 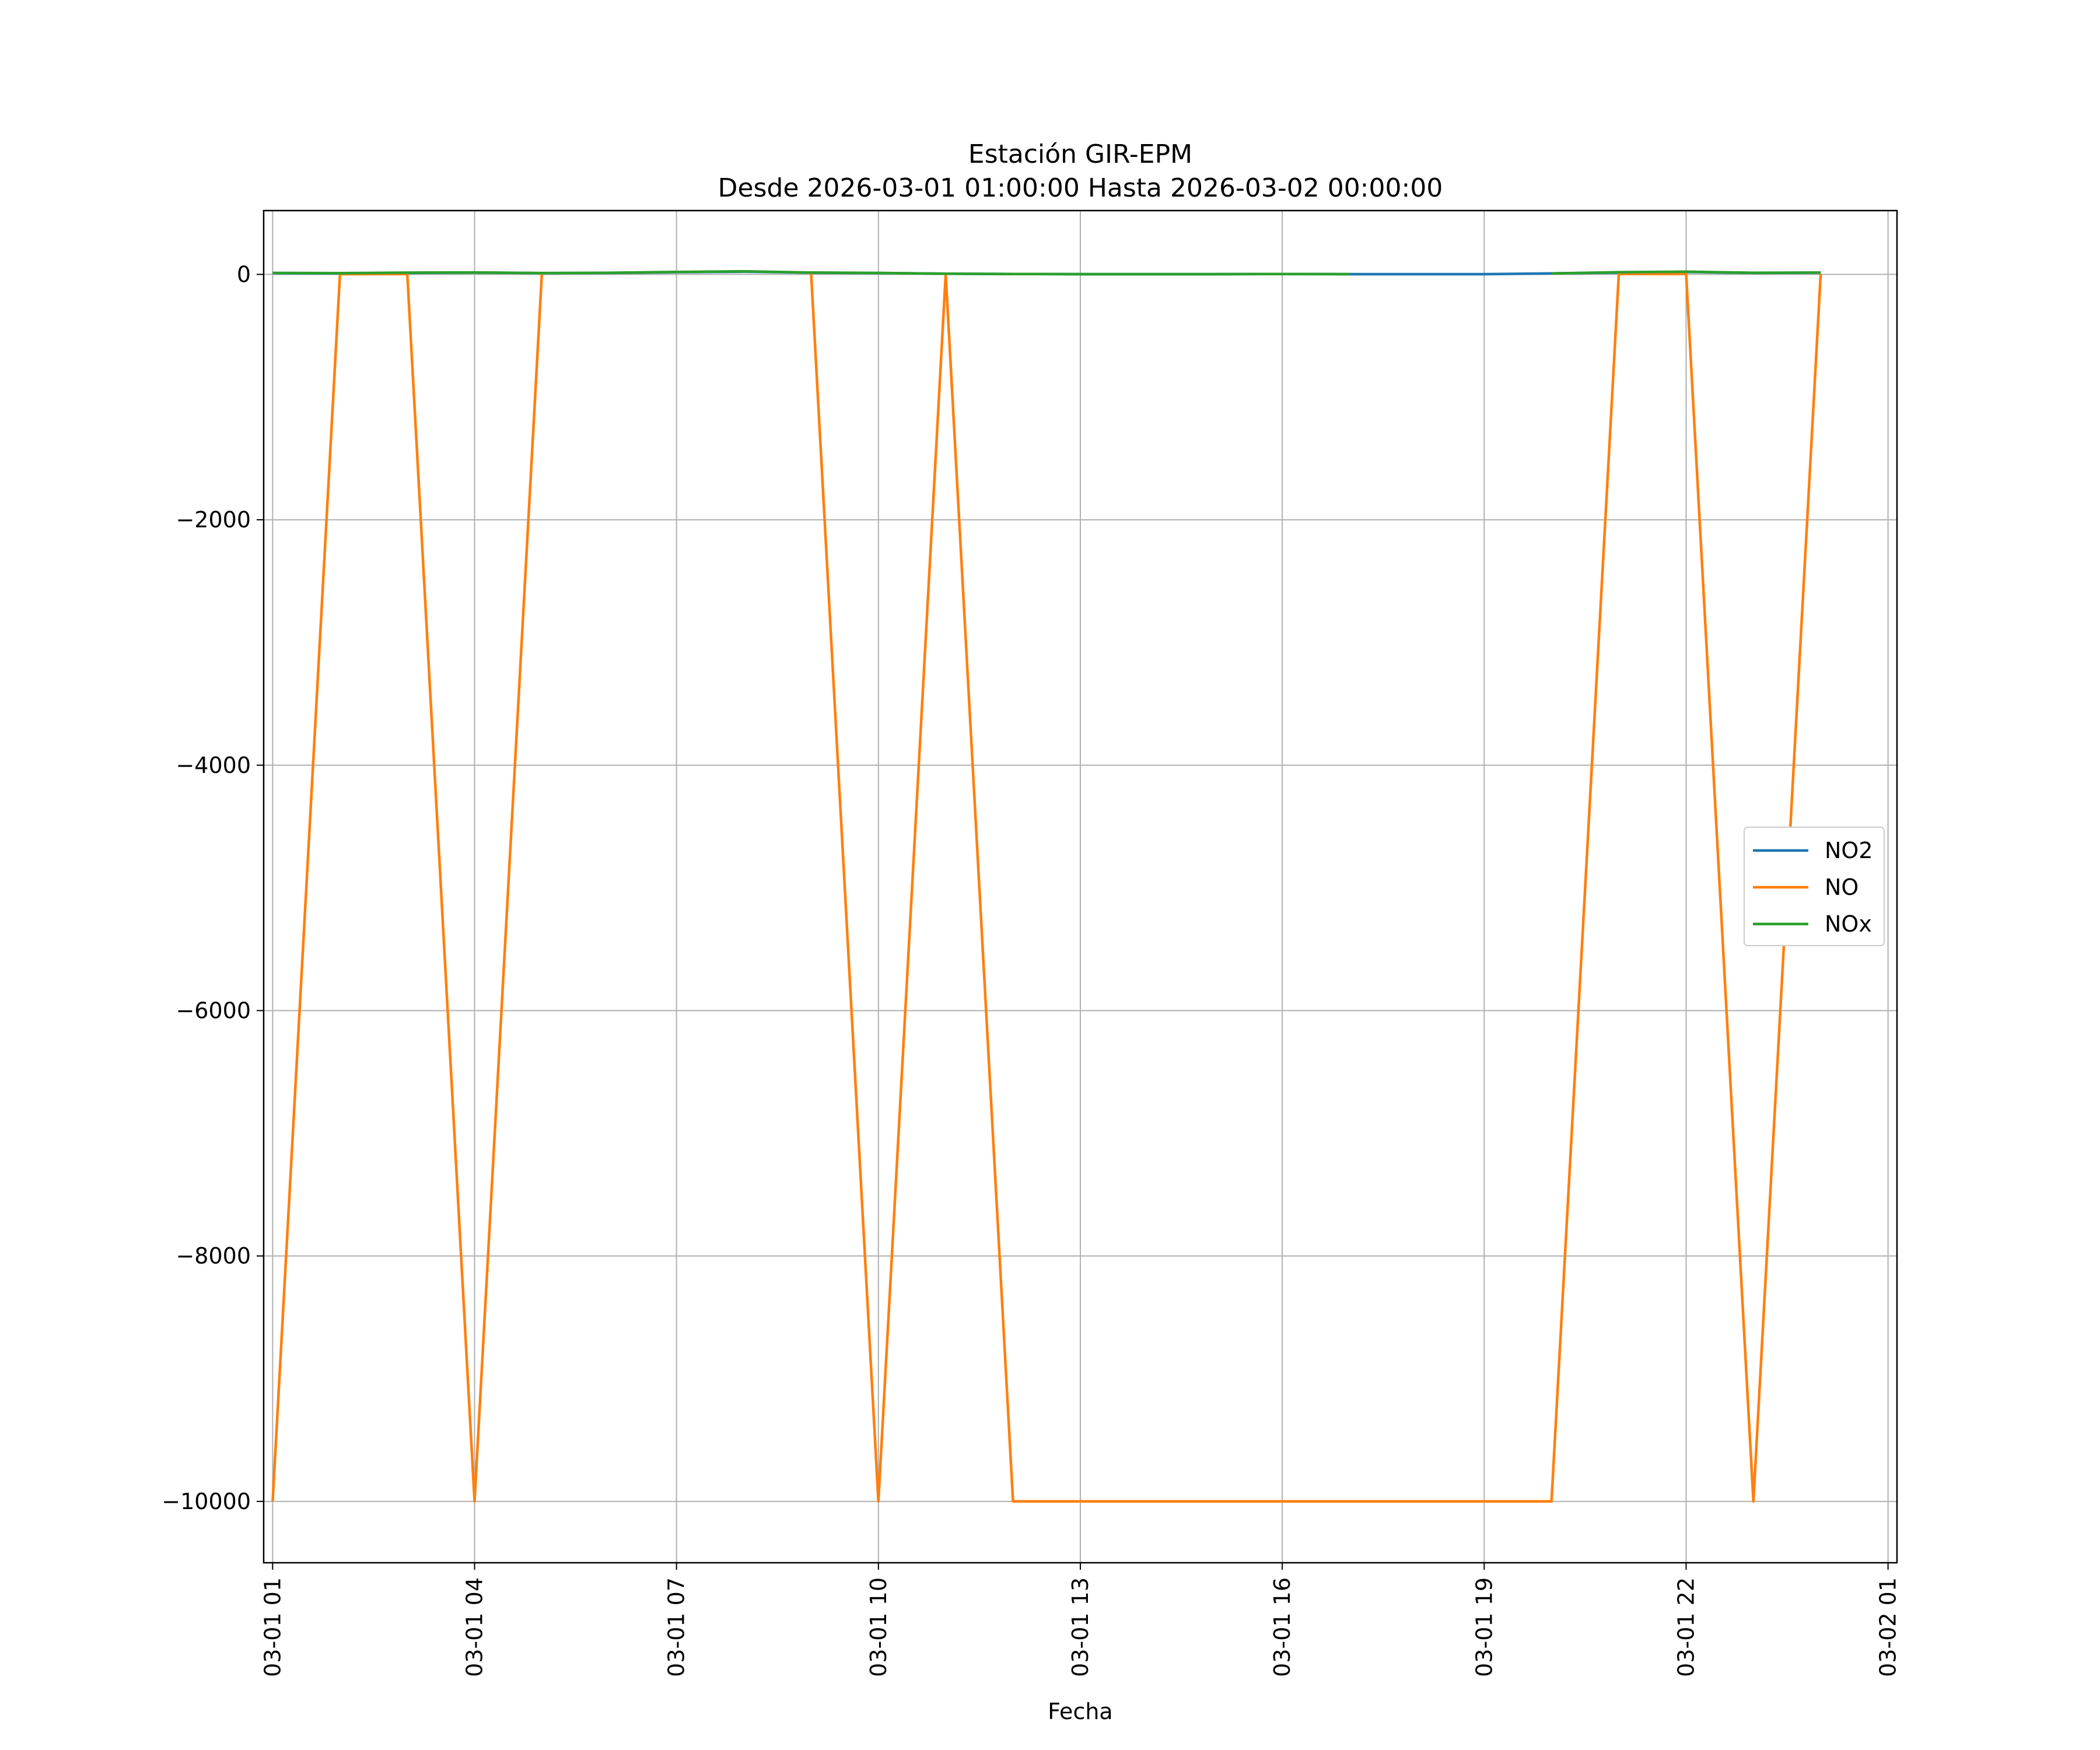 I want to click on series-nox, so click(x=1046, y=273).